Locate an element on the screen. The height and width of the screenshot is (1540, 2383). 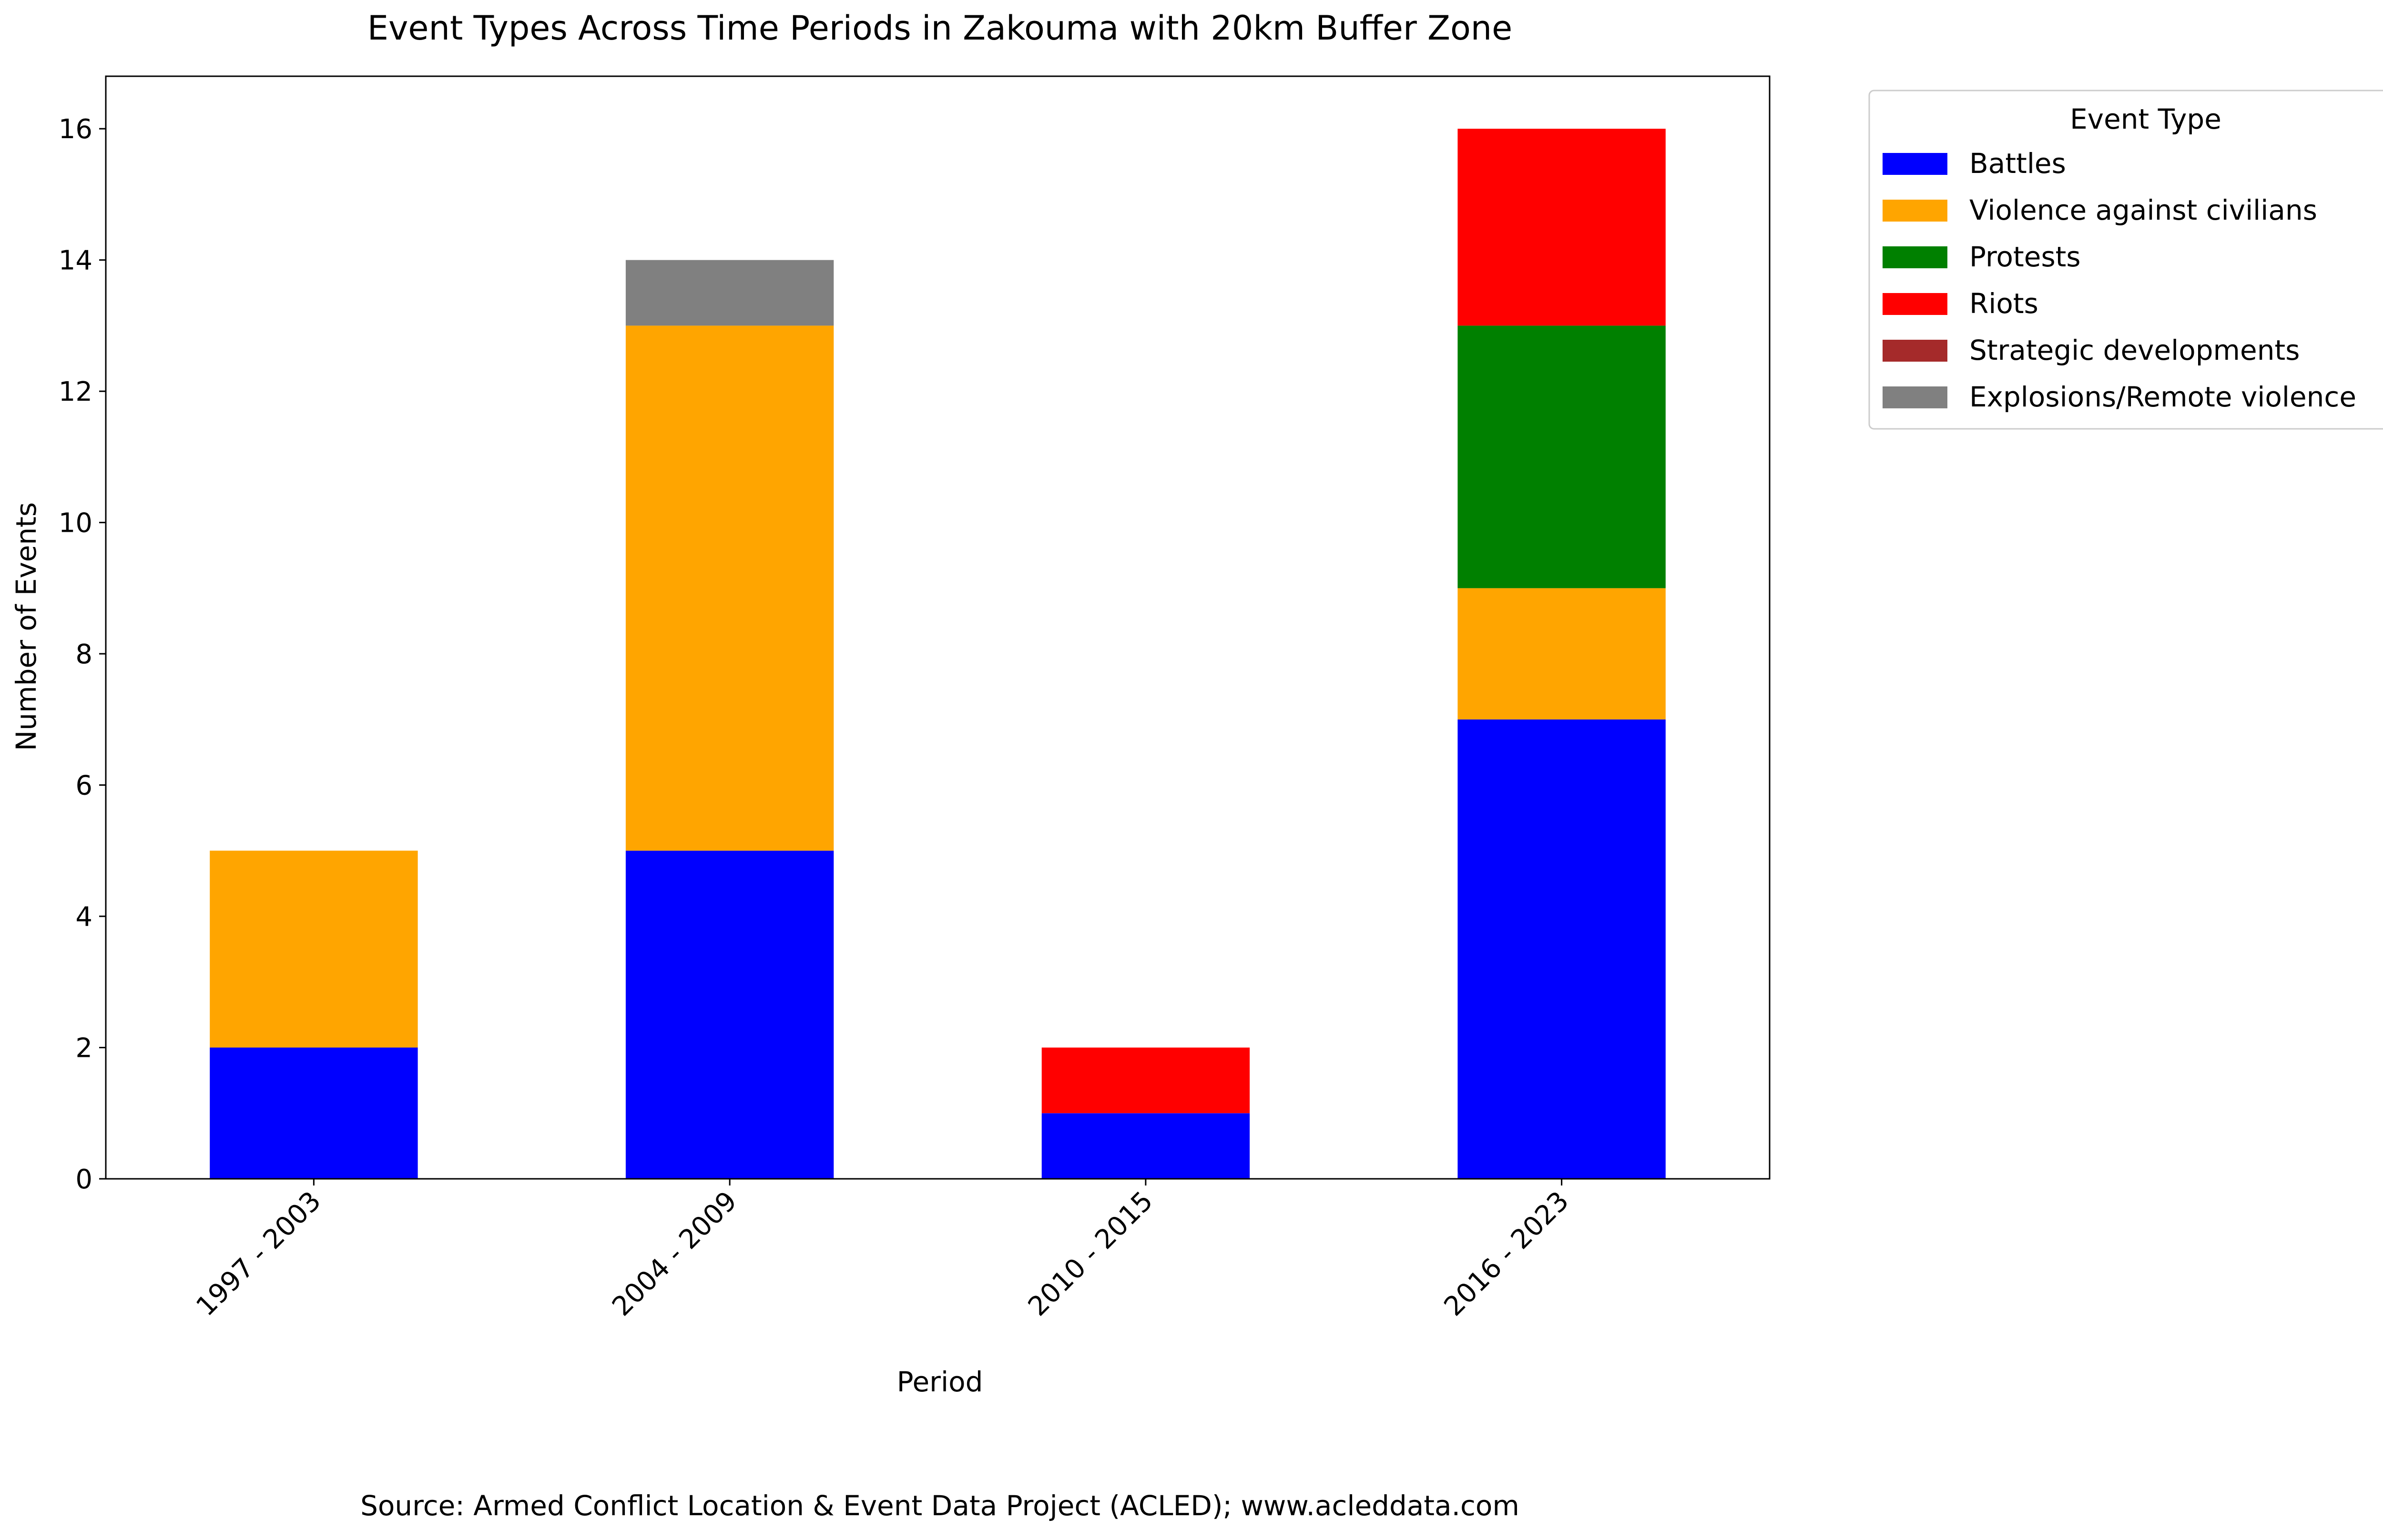
y-tick-label: 10 is located at coordinates (75, 523).